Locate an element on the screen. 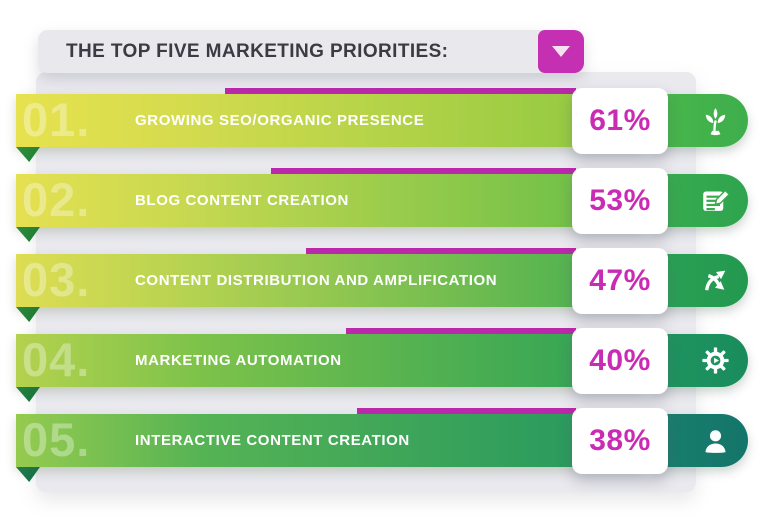 The width and height of the screenshot is (768, 522). priority-bar: 05. INTERACTIVE CONTENT CREATION is located at coordinates (328, 440).